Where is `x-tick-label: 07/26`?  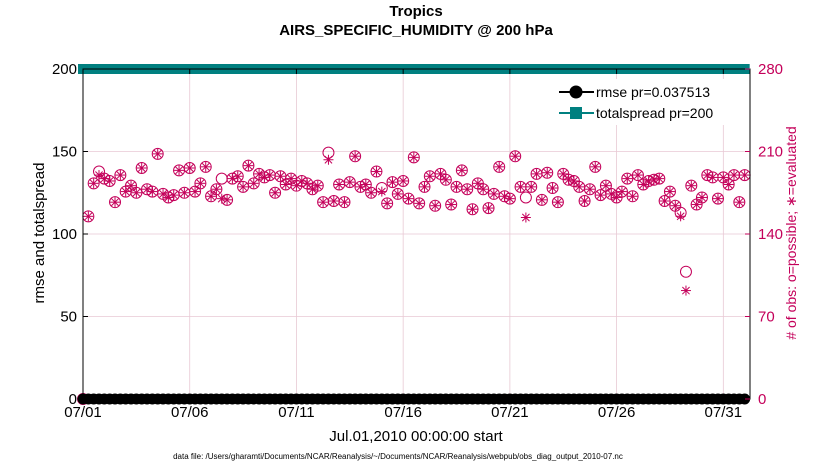 x-tick-label: 07/26 is located at coordinates (617, 412).